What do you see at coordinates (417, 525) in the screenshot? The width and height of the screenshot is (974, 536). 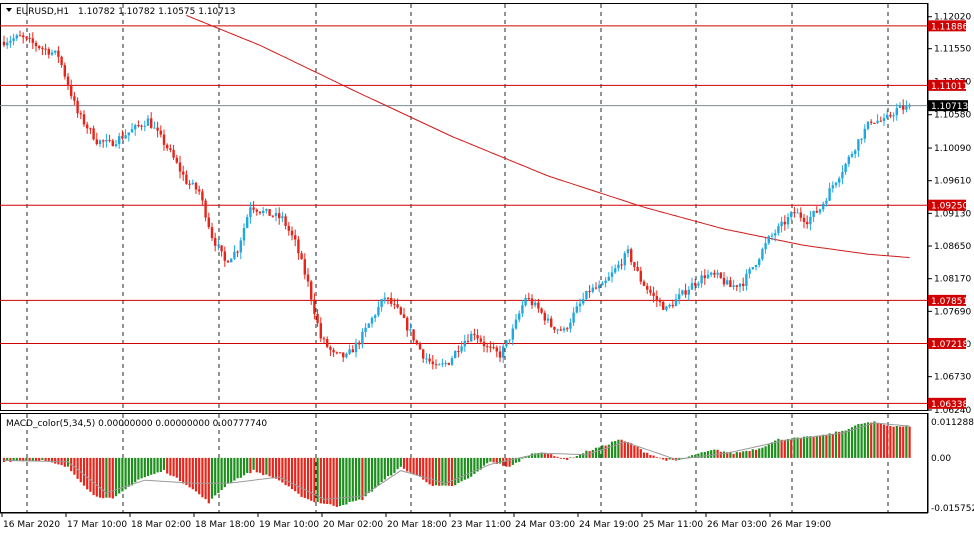 I see `time-tick-label: 20 Mar 18:00` at bounding box center [417, 525].